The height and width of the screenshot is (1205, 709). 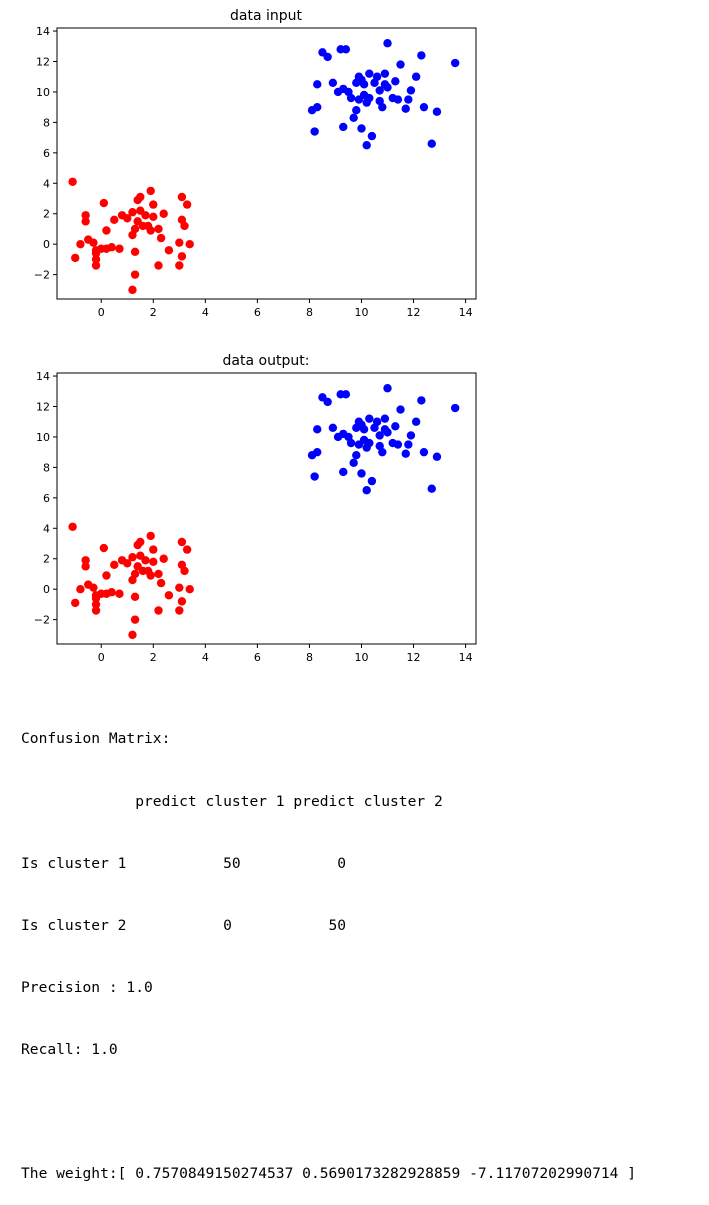 What do you see at coordinates (43, 406) in the screenshot?
I see `y-tick-label: 12` at bounding box center [43, 406].